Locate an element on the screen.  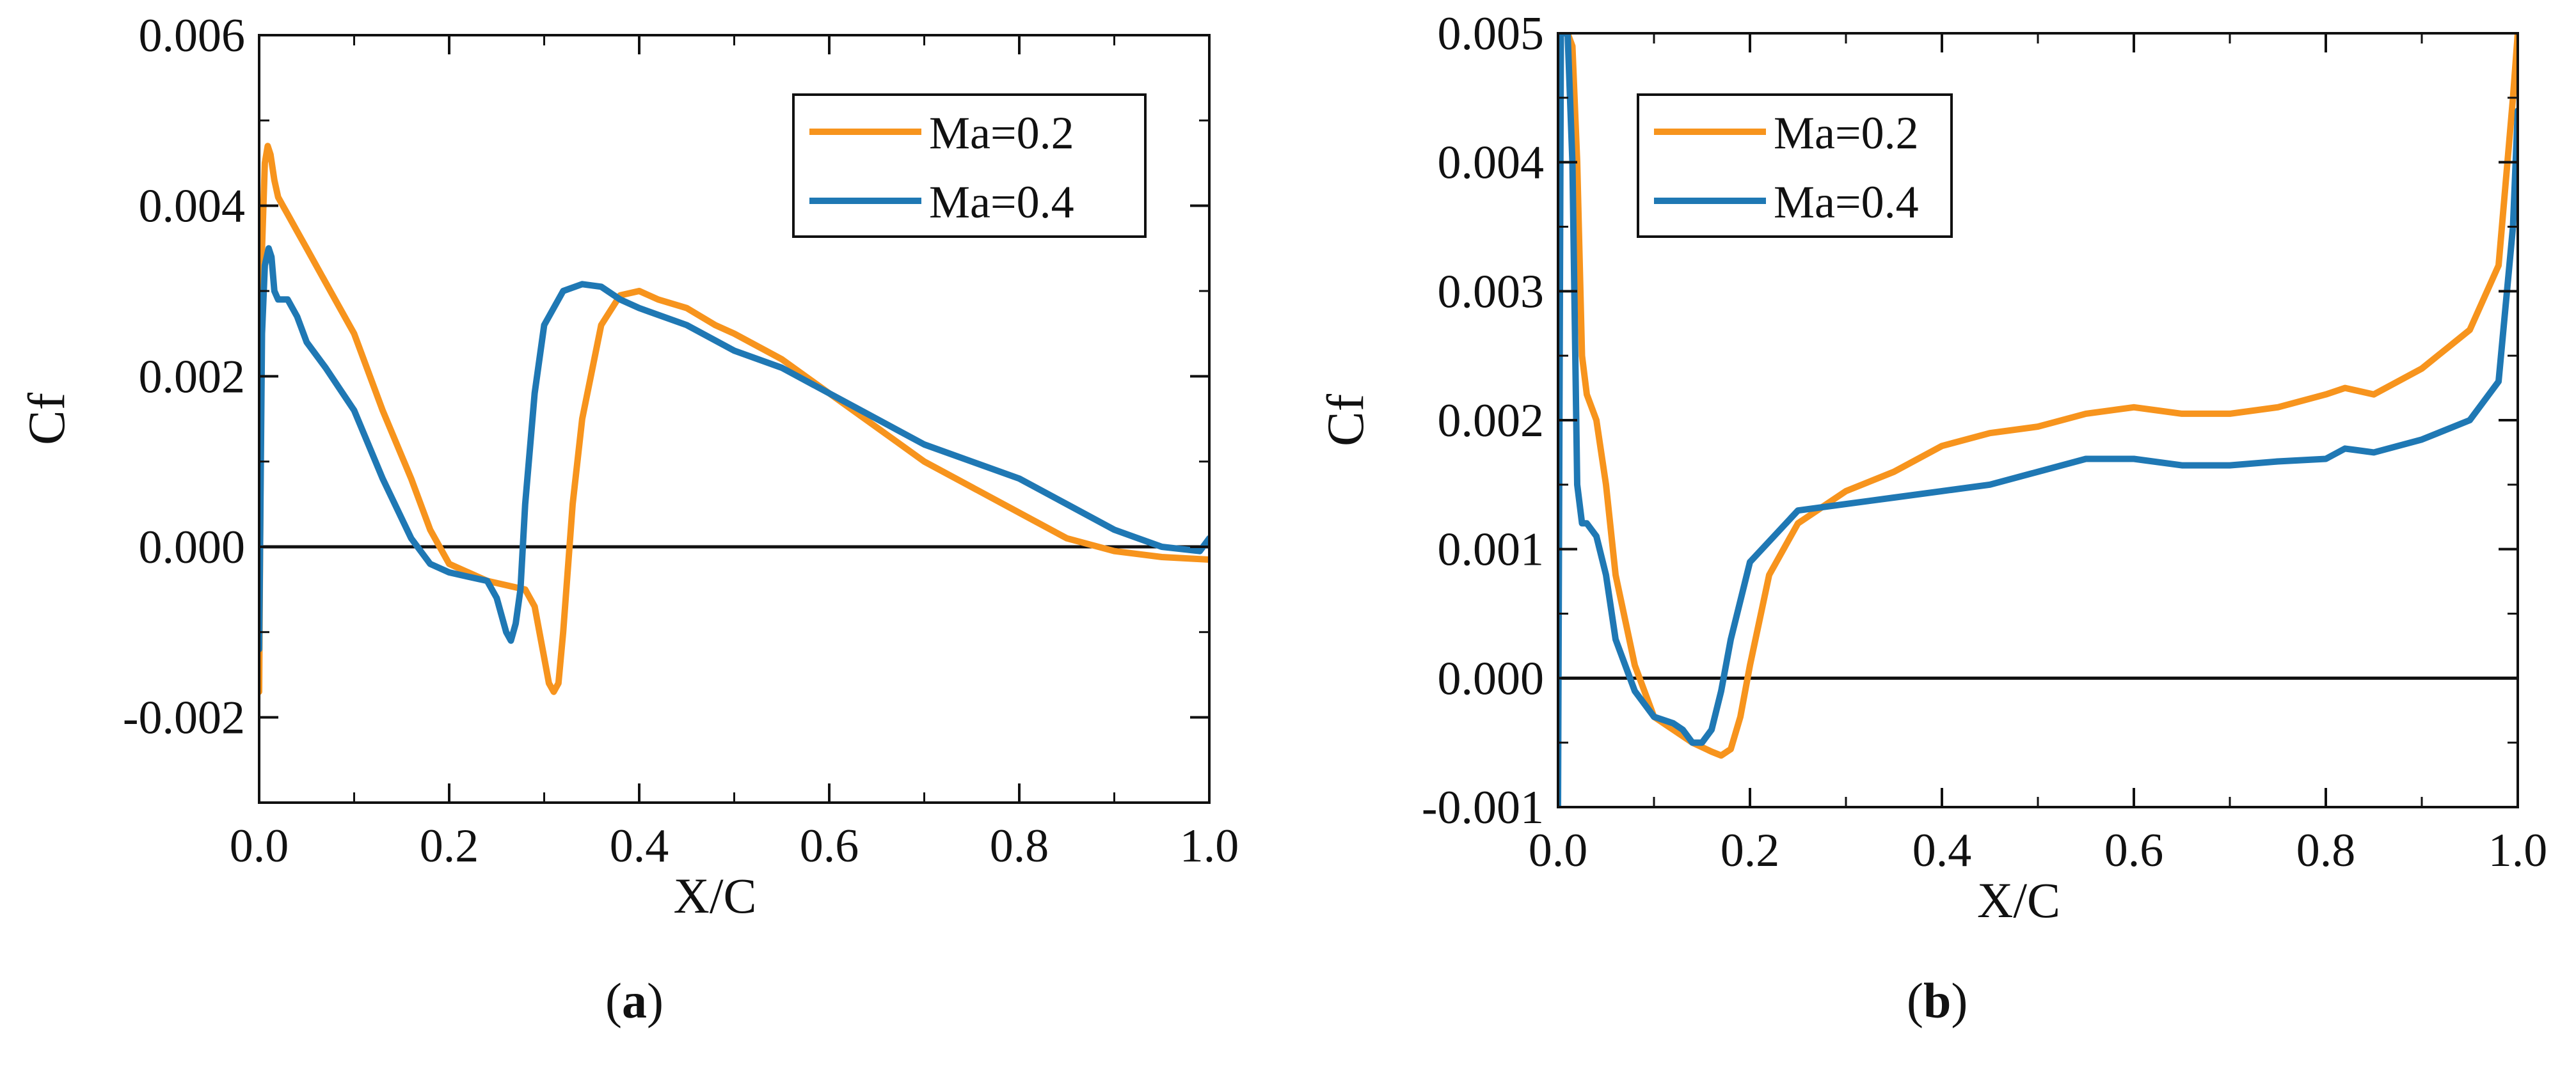
y-tick-label: -0.002 is located at coordinates (184, 718).